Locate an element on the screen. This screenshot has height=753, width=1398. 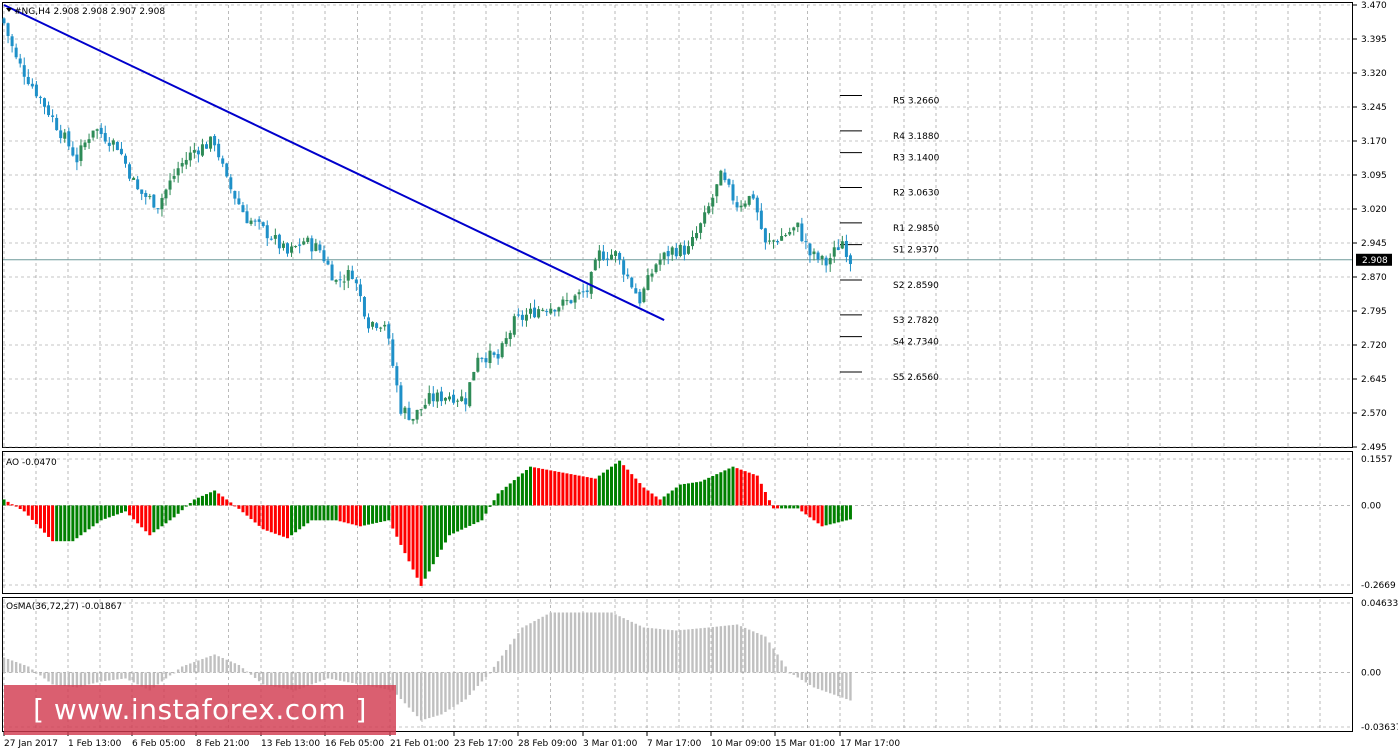
dropdown-arrow-icon is located at coordinates (9, 10).